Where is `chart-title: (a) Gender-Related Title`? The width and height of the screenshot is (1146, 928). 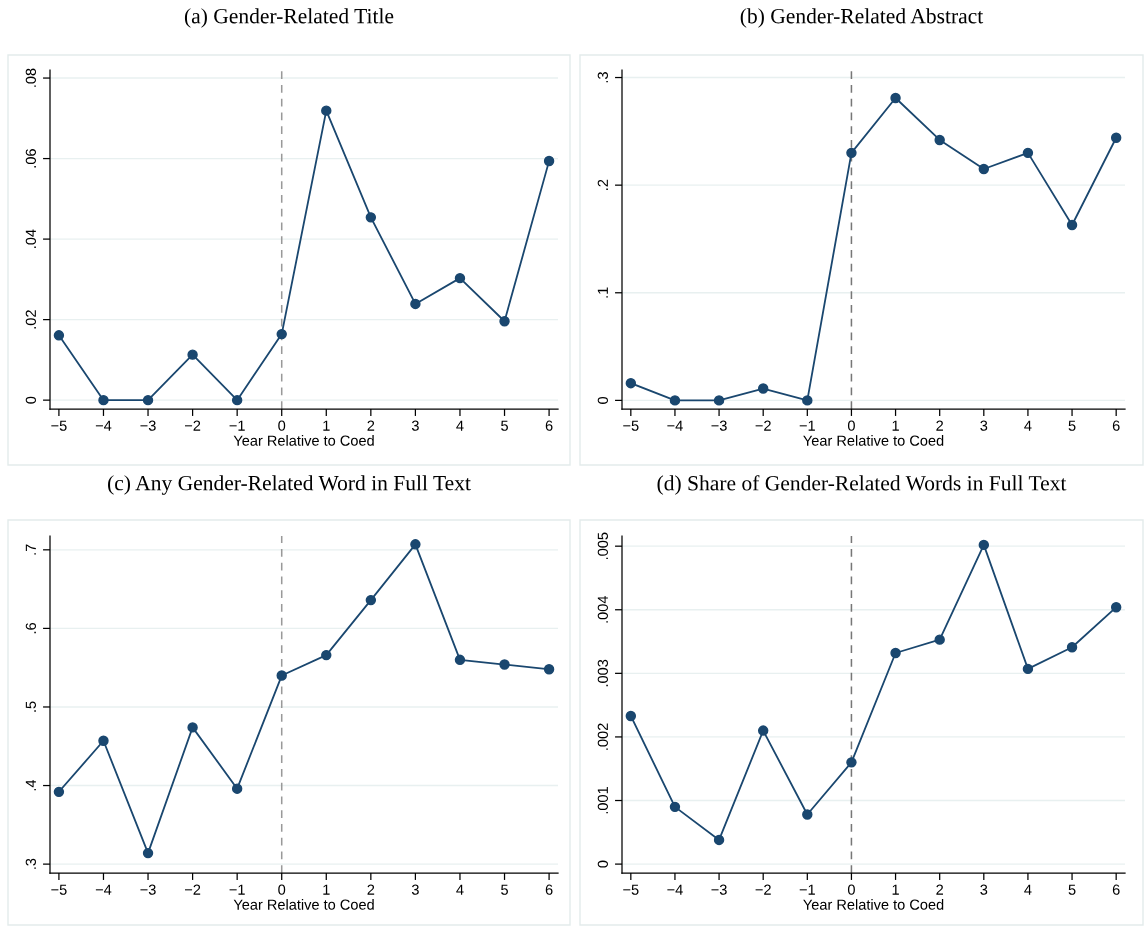 chart-title: (a) Gender-Related Title is located at coordinates (289, 18).